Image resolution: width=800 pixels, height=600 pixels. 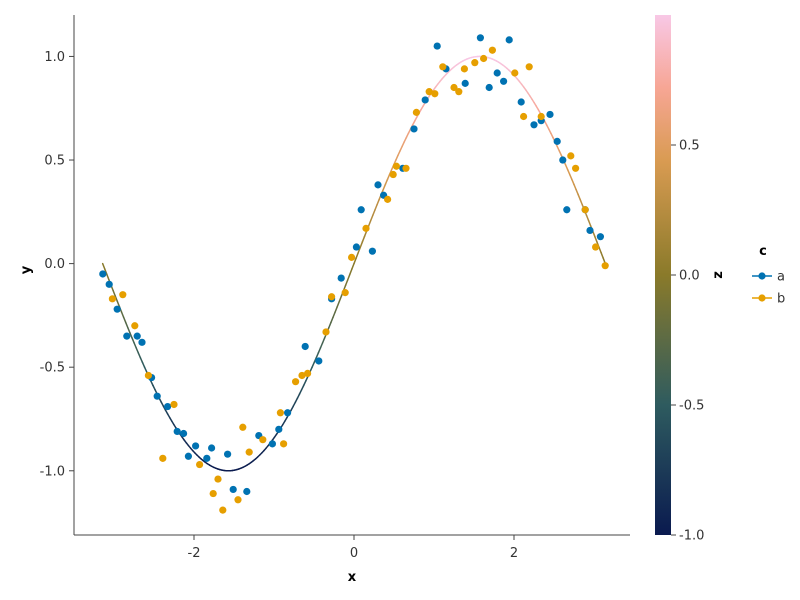 What do you see at coordinates (352, 577) in the screenshot?
I see `x-axis-title: x` at bounding box center [352, 577].